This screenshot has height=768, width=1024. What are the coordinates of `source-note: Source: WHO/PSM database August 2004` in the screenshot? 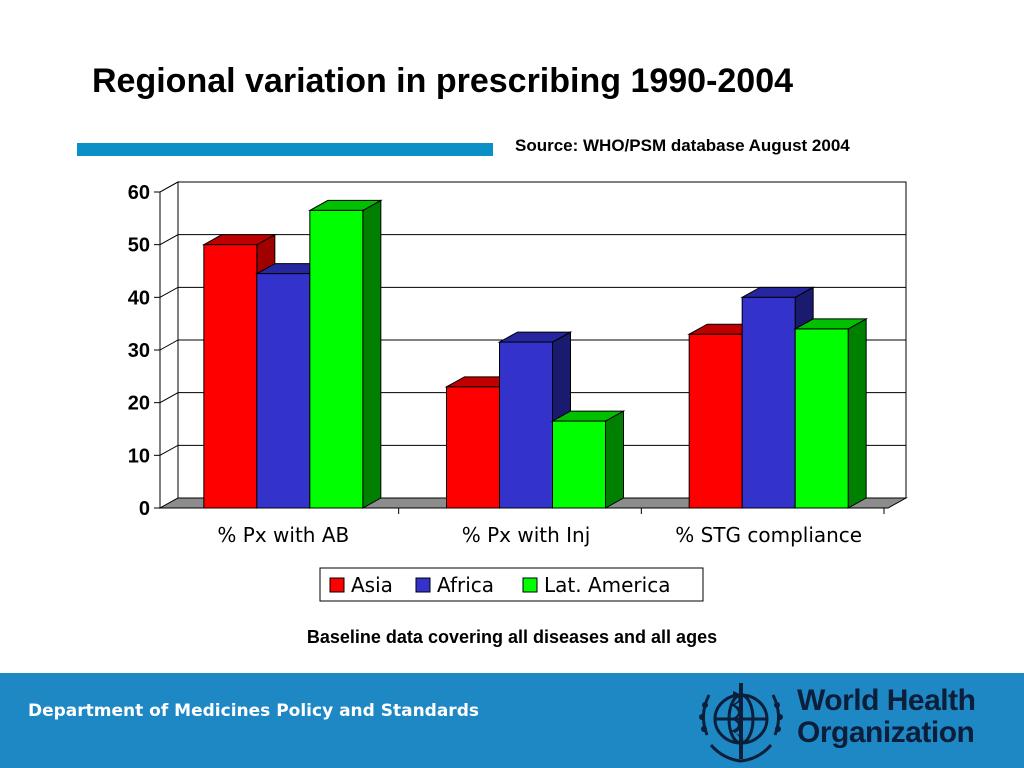 It's located at (682, 145).